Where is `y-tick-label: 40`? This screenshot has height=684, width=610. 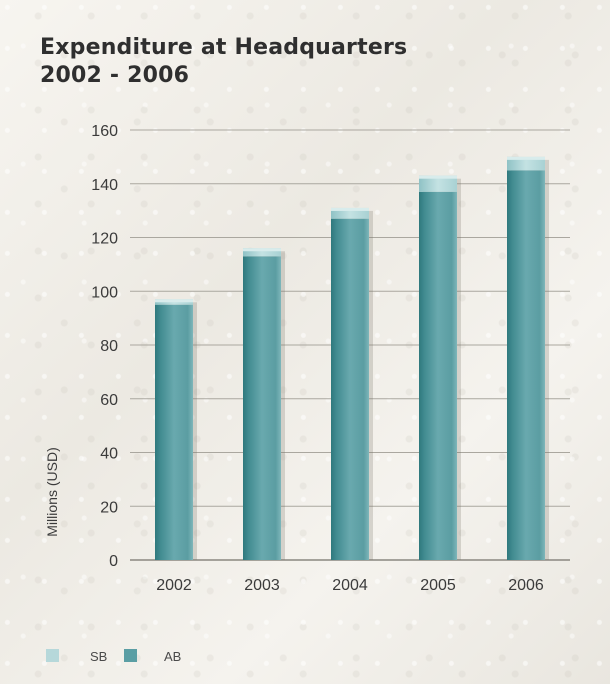 y-tick-label: 40 is located at coordinates (109, 454).